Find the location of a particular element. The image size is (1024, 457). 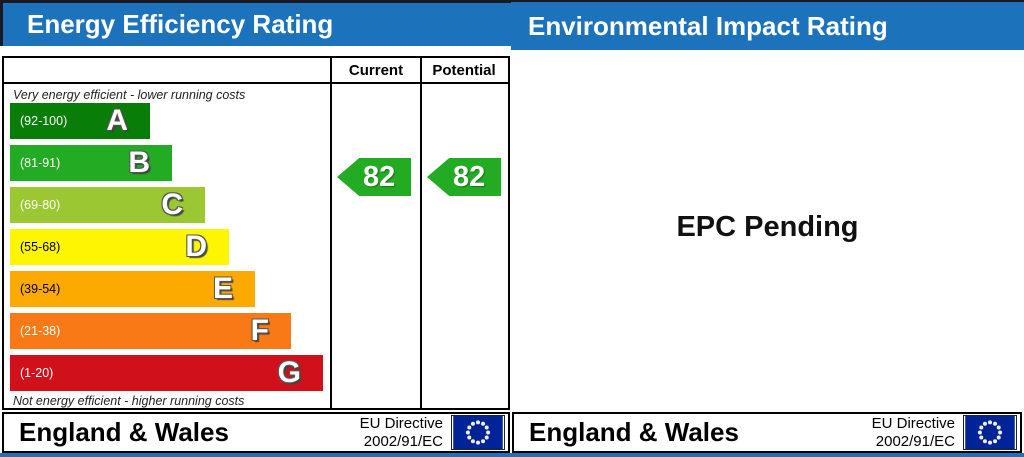

environmental-impact-title: Environmental Impact Rating is located at coordinates (708, 26).